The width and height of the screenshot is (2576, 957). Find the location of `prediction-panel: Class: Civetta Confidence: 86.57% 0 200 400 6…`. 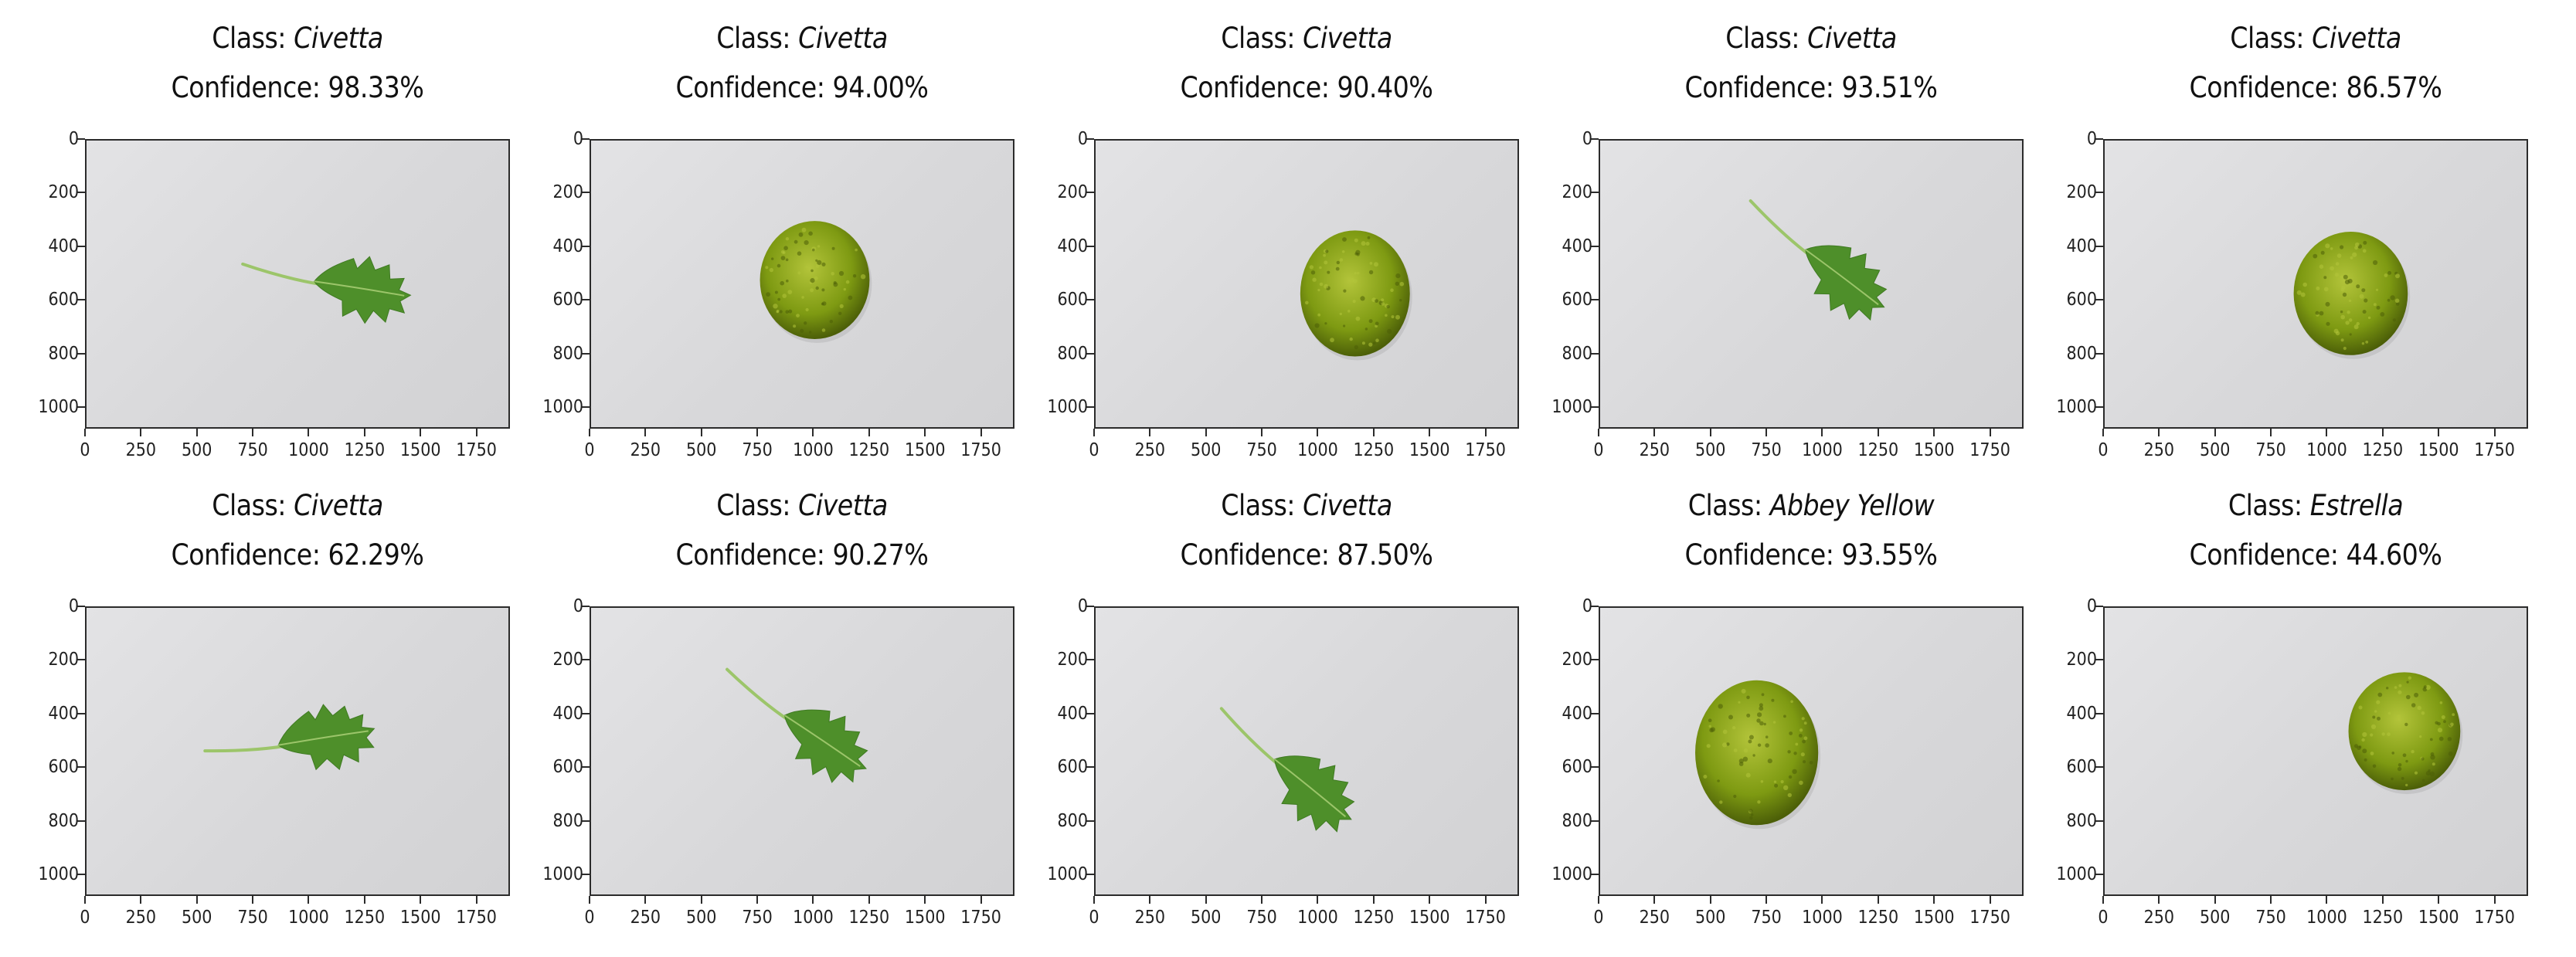

prediction-panel: Class: Civetta Confidence: 86.57% 0 200 400 6… is located at coordinates (2273, 235).